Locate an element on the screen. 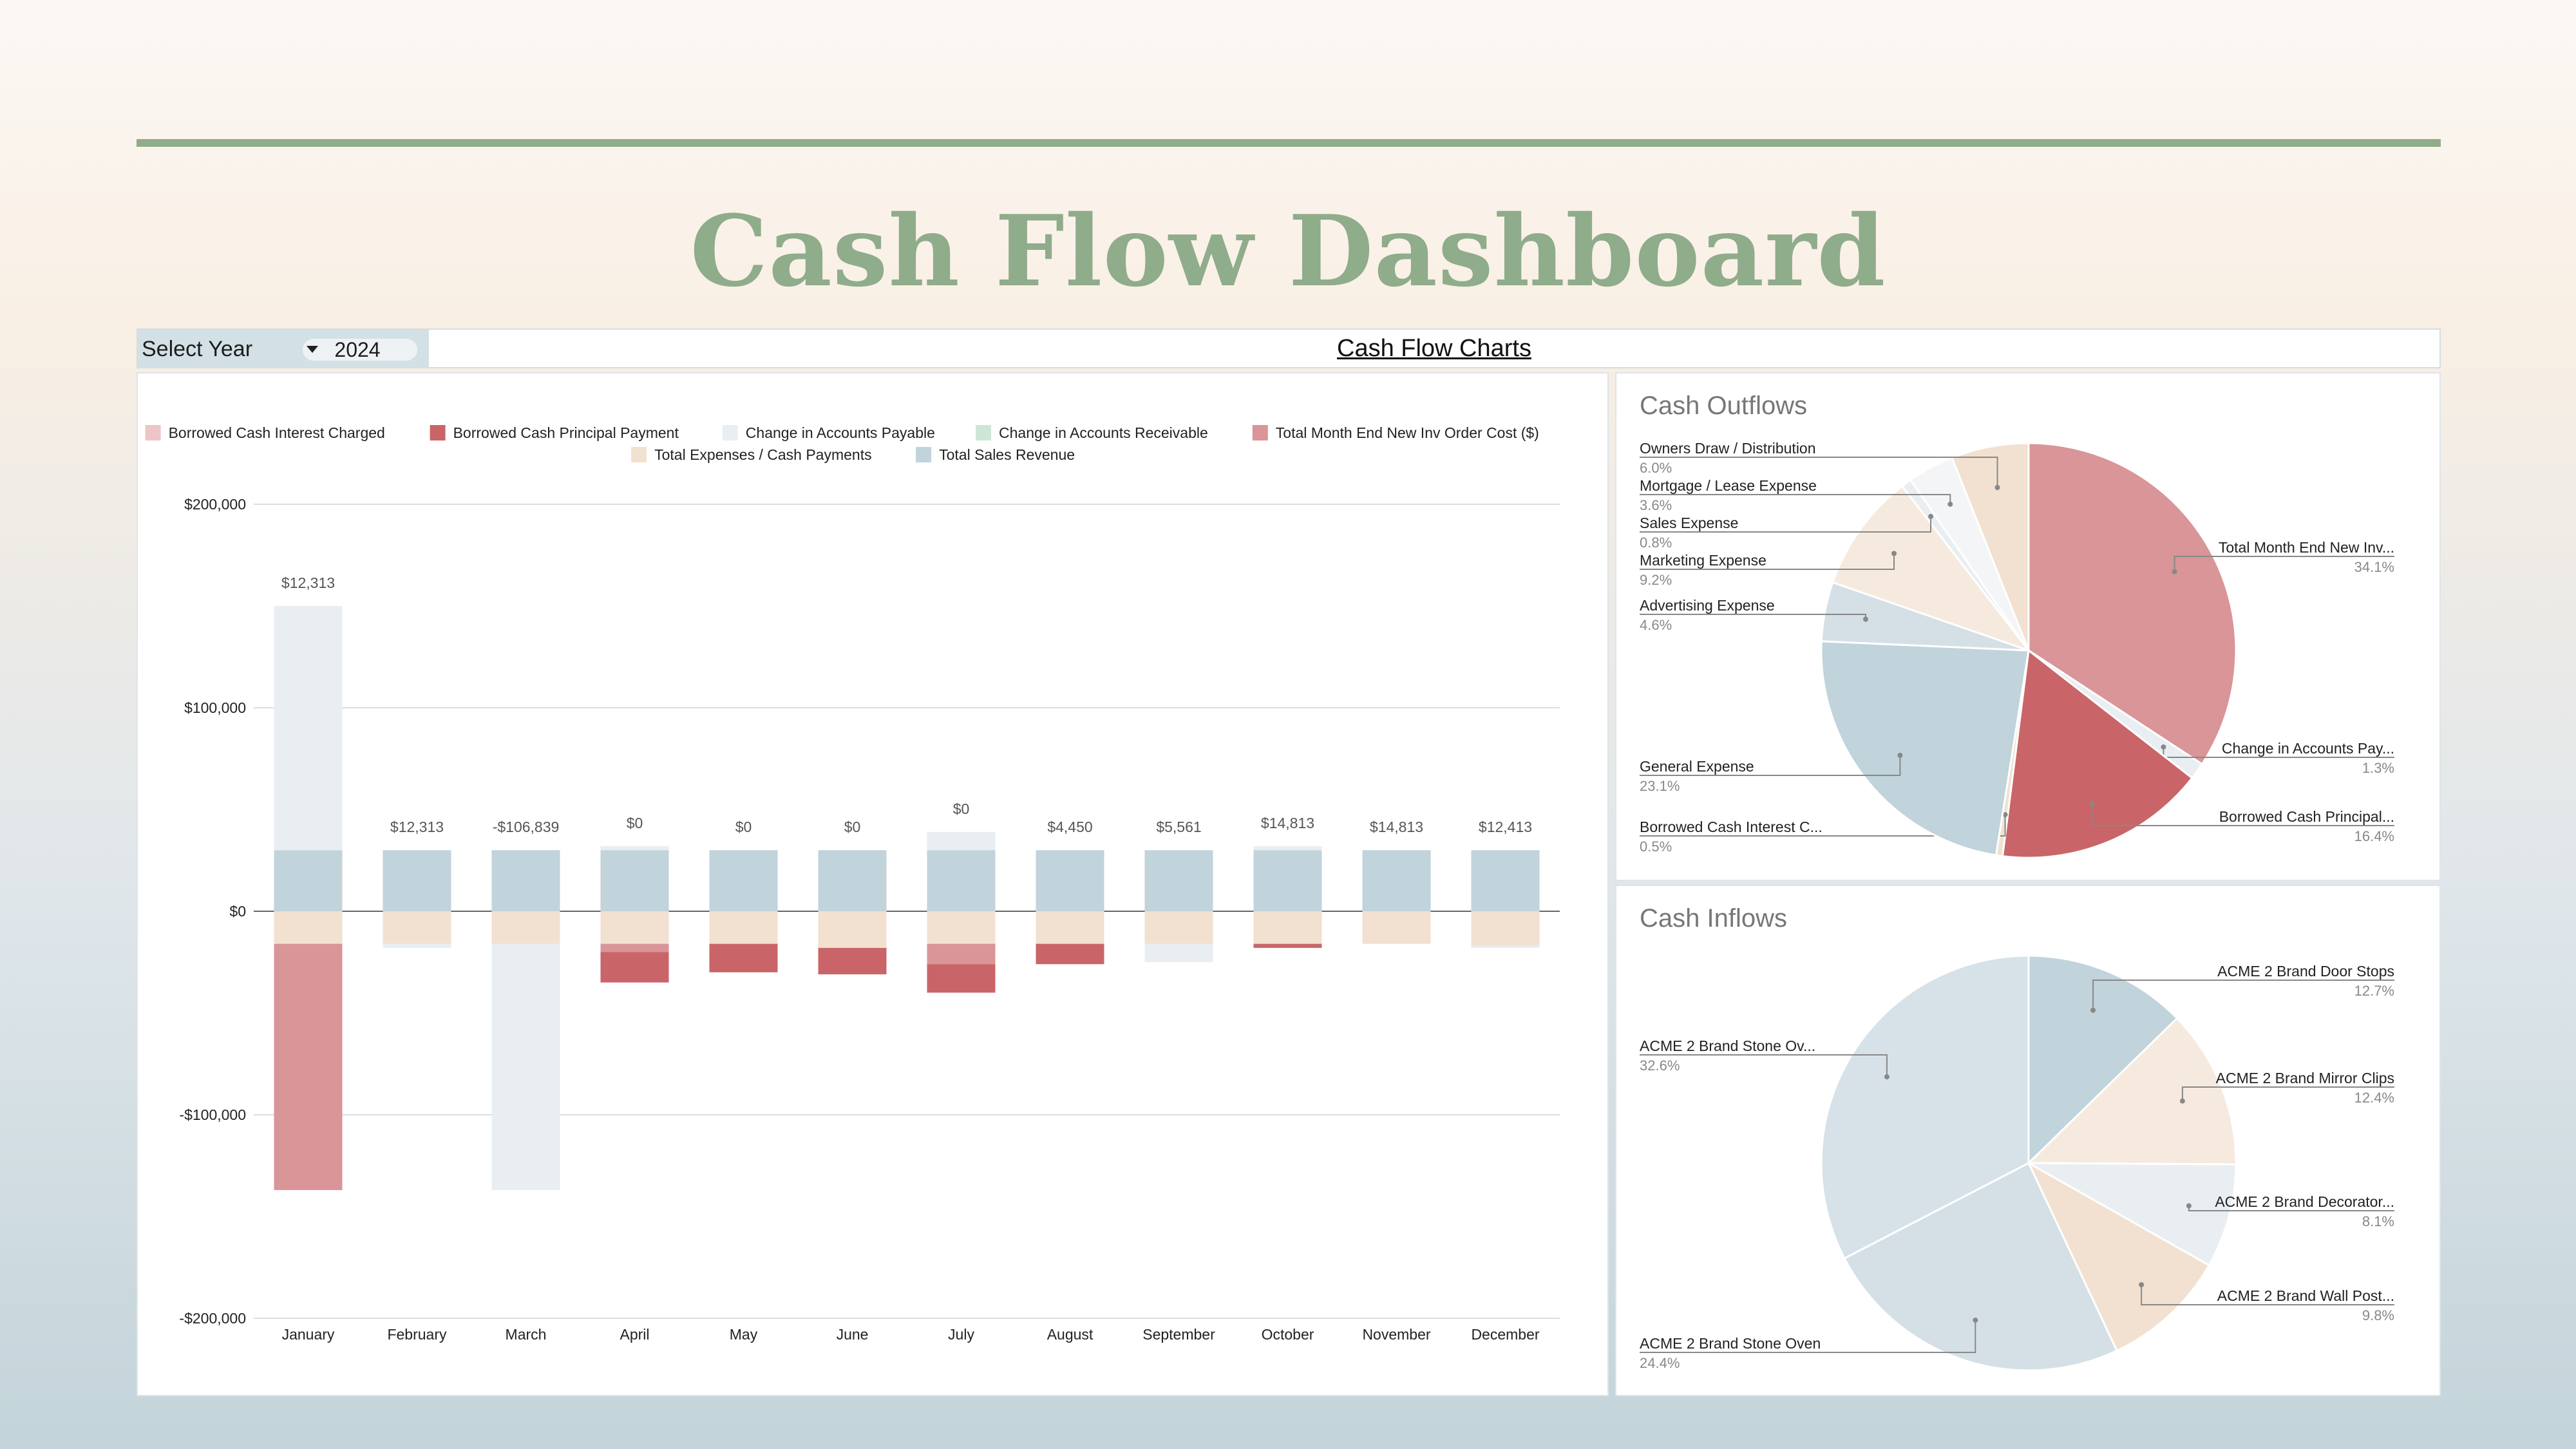  legend-label-expenses: Total Expenses / Cash Payments is located at coordinates (763, 454).